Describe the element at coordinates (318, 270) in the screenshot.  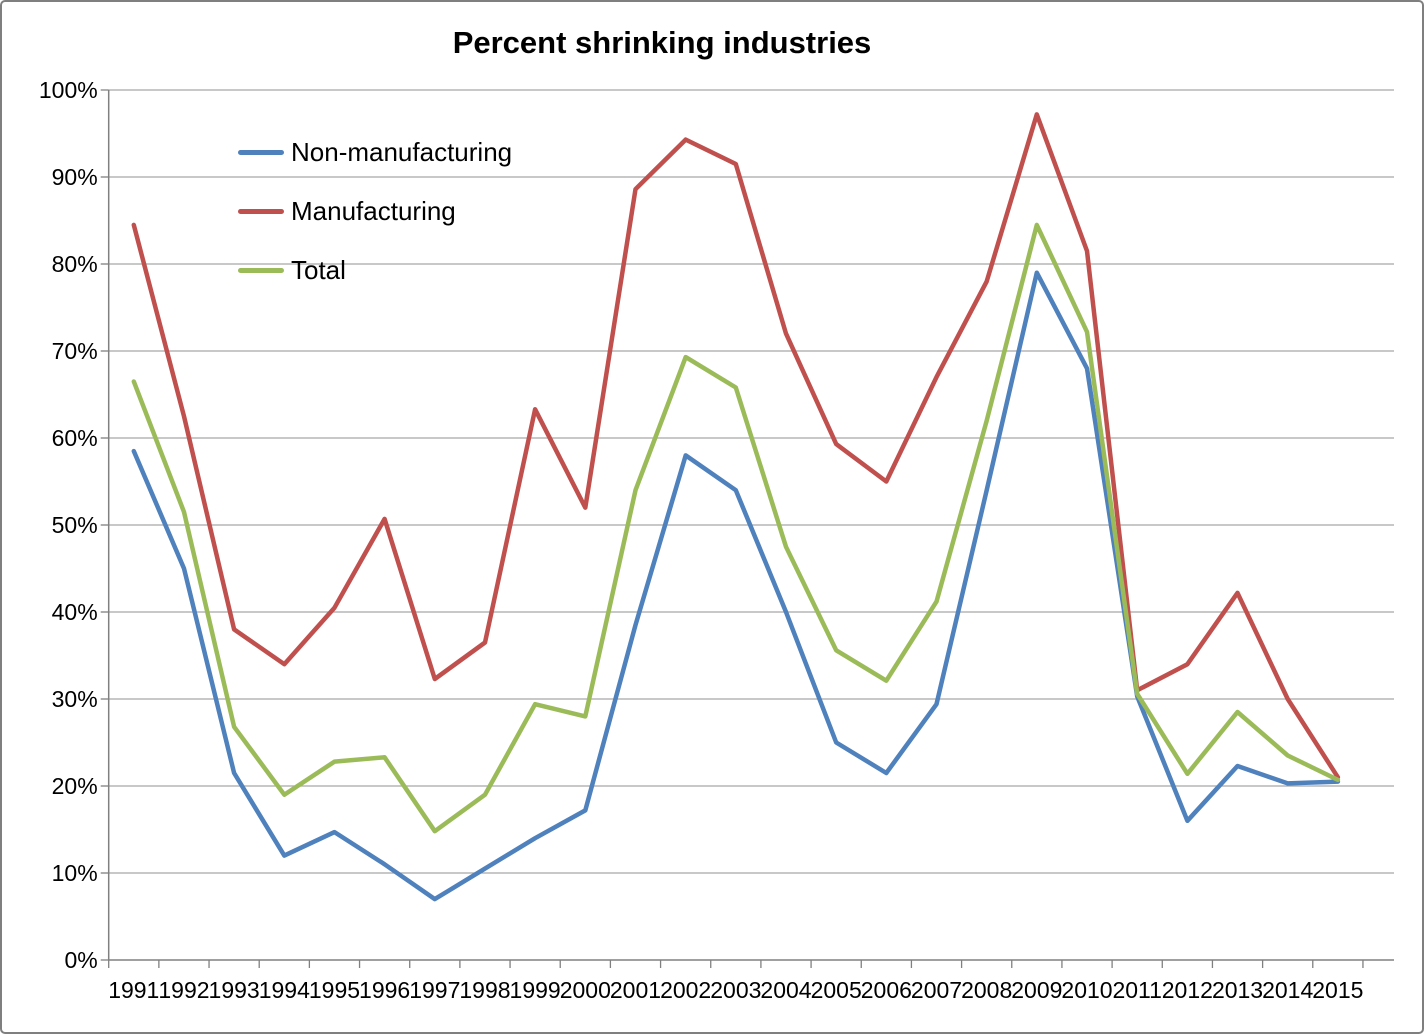
I see `legend-label: Total` at that location.